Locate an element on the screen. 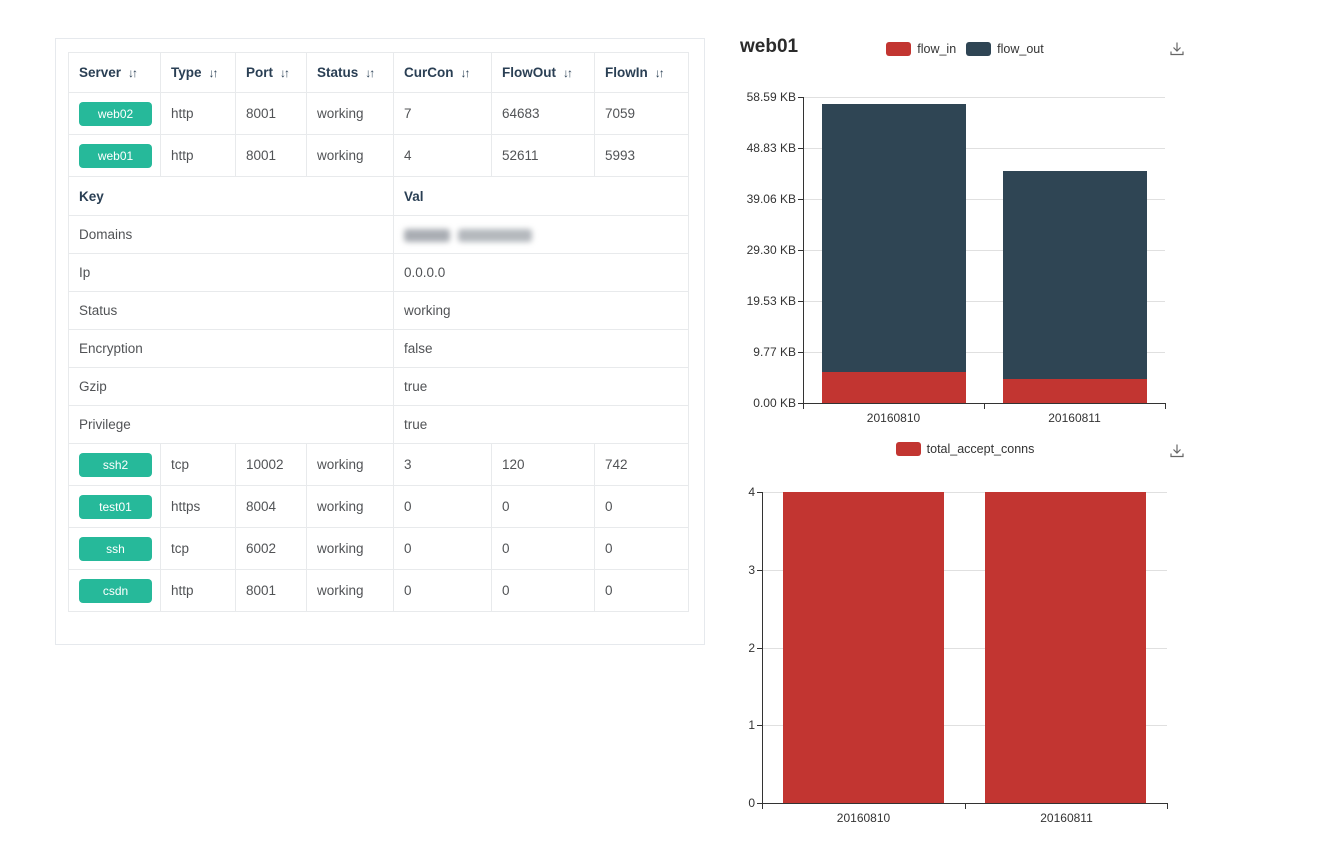 Image resolution: width=1339 pixels, height=860 pixels. column-header: FlowOut ↓↑ is located at coordinates (543, 72).